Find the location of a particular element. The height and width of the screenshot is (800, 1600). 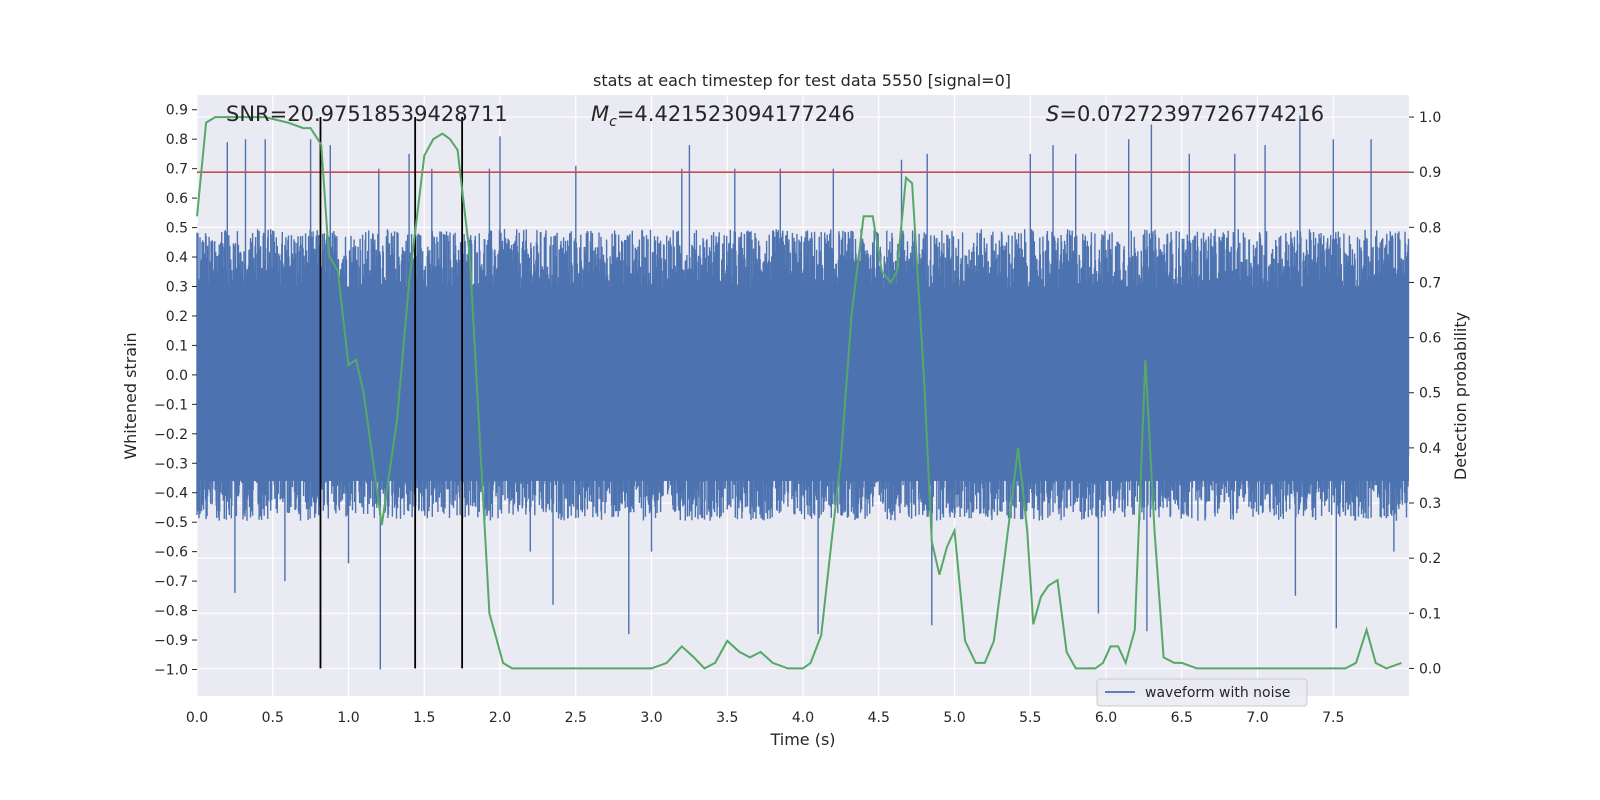

chirp-mass-value: =4.421523094177246 is located at coordinates (736, 114).